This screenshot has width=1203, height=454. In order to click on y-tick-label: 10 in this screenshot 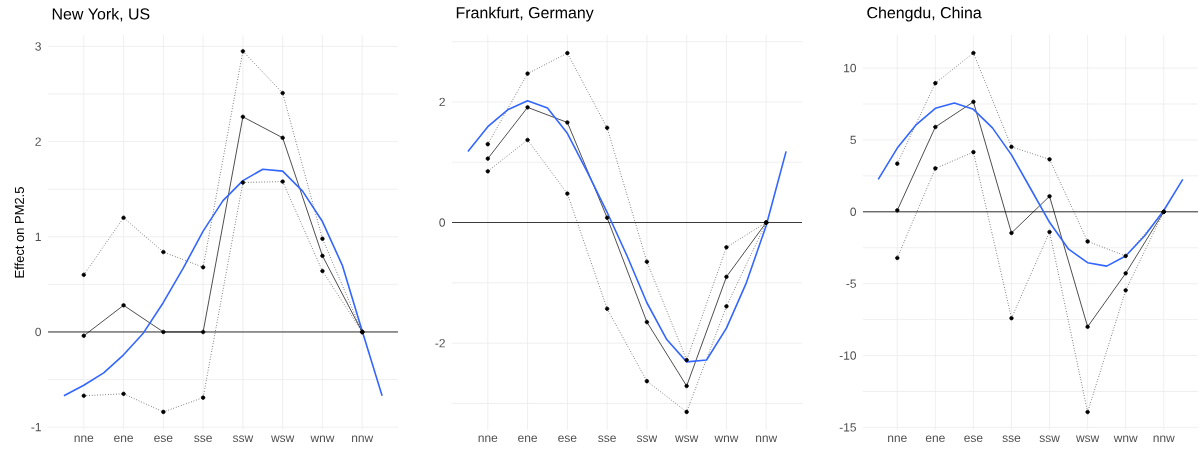, I will do `click(850, 68)`.